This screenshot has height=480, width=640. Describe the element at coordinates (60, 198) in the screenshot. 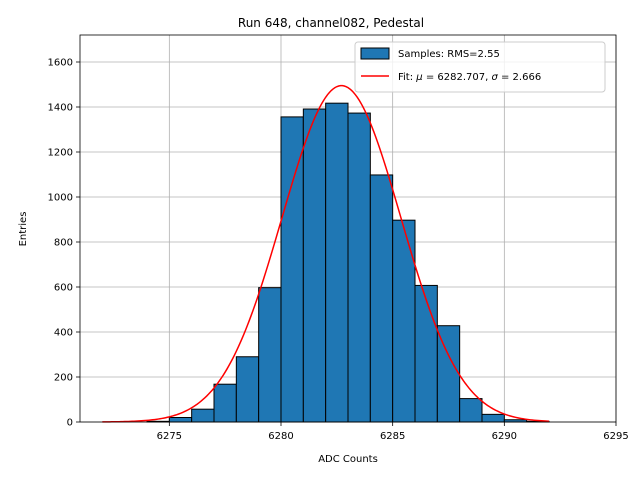

I see `y-tick-label-5: 1000` at that location.